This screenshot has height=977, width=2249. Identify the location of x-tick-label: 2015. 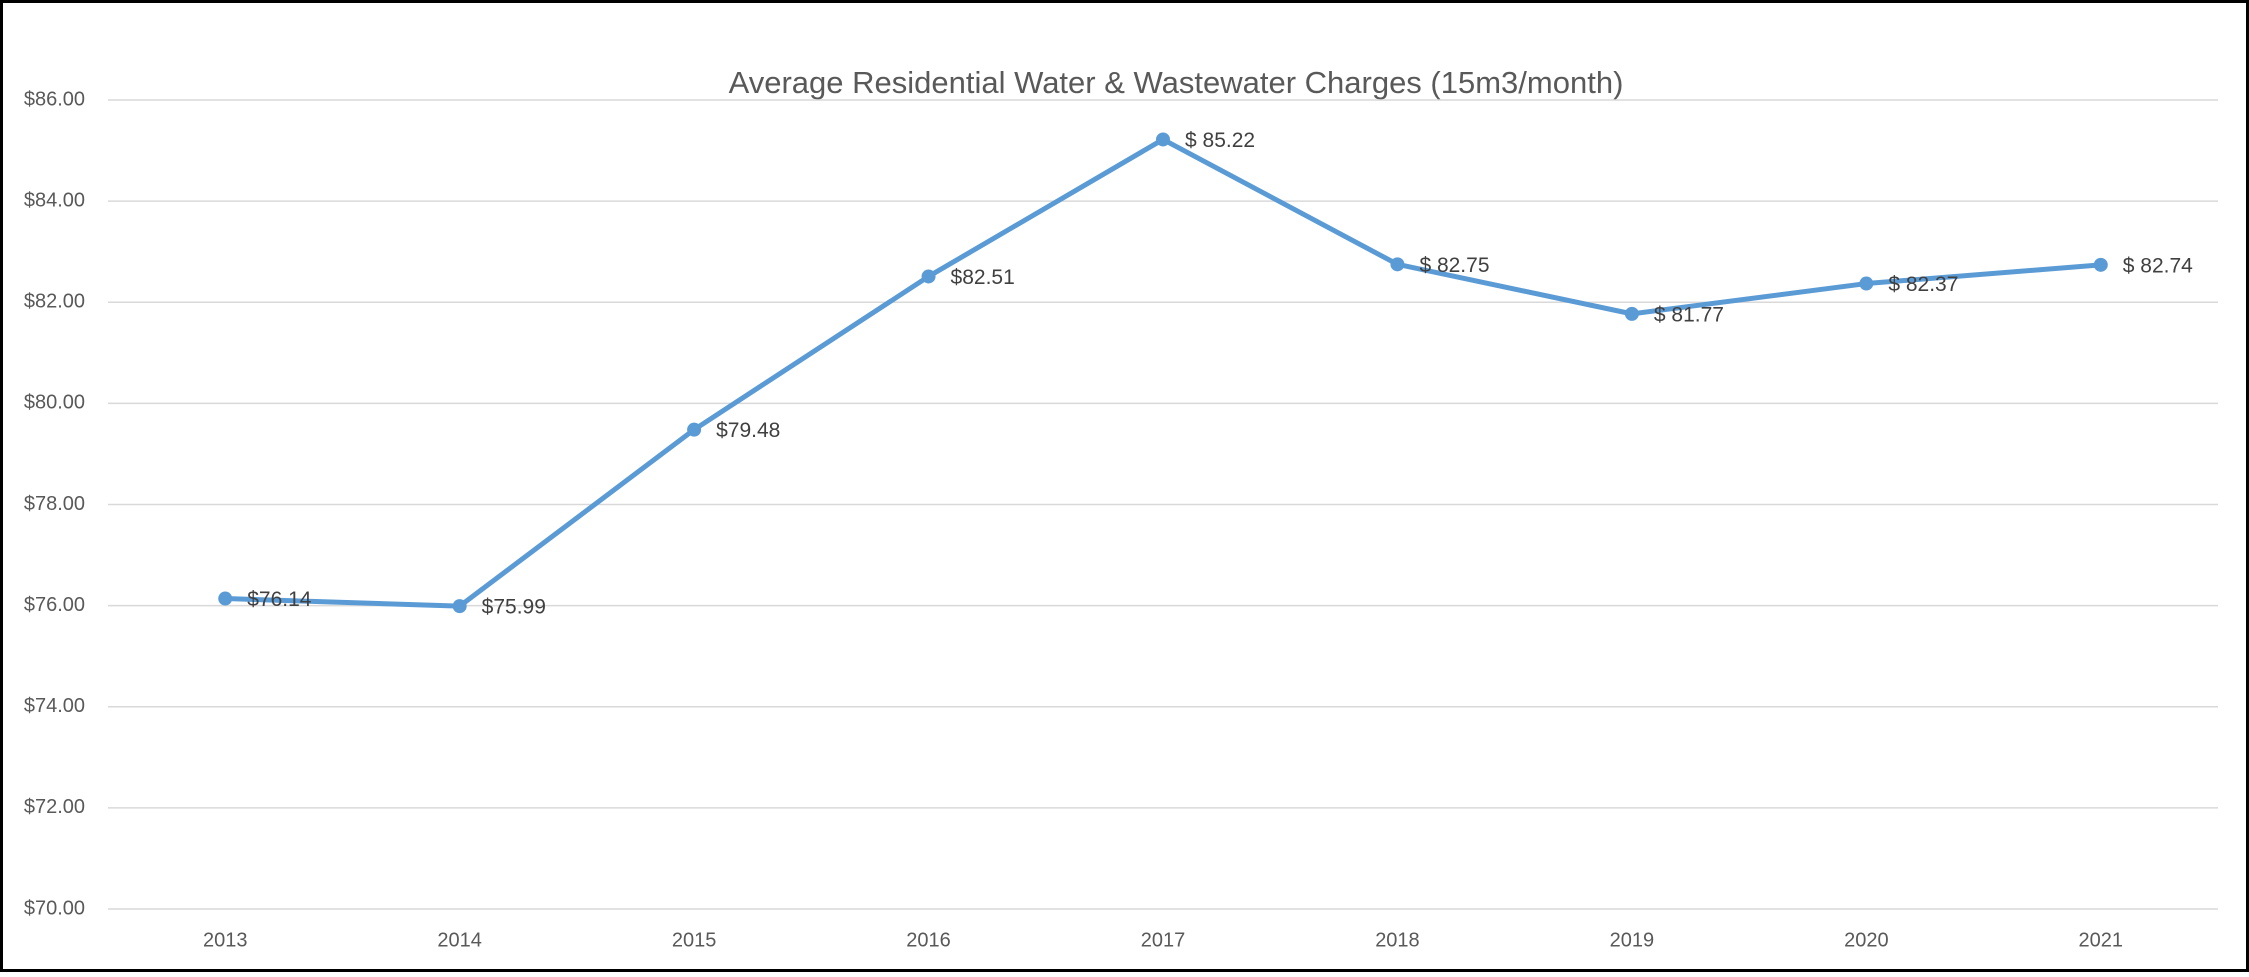
(694, 940).